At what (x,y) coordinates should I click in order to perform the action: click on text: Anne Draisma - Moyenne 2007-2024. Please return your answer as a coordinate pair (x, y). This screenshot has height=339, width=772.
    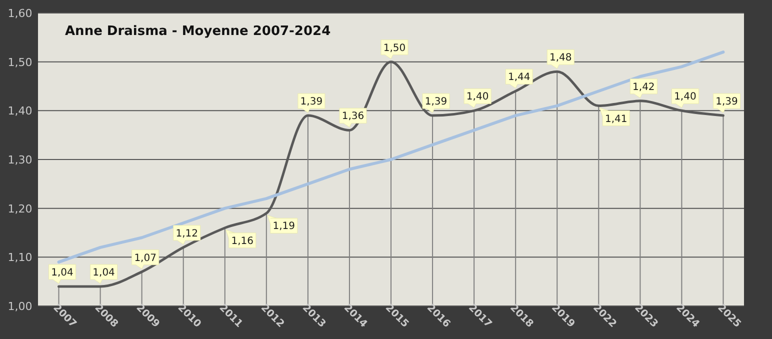
    Looking at the image, I should click on (198, 31).